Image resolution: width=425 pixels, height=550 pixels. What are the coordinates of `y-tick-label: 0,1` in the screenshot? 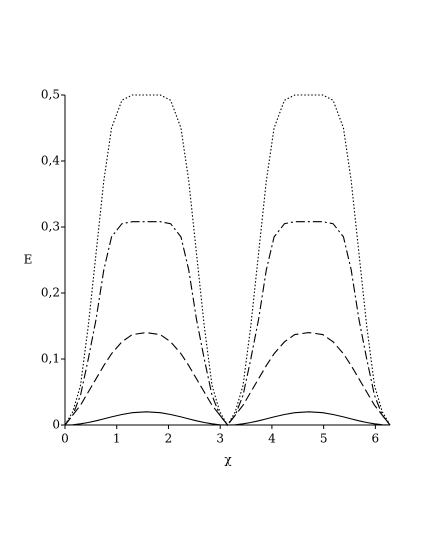 It's located at (50, 359).